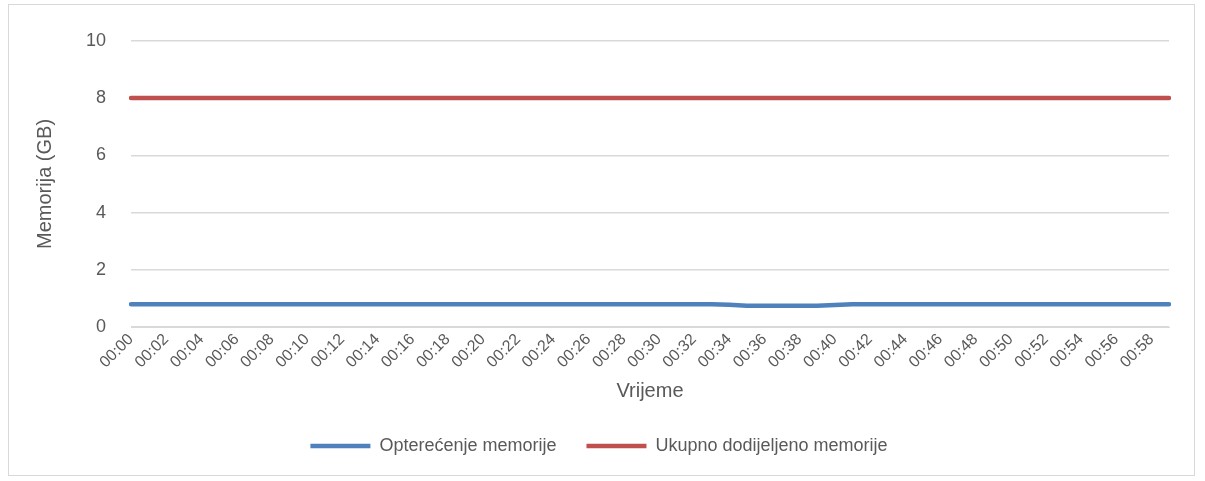  What do you see at coordinates (101, 326) in the screenshot?
I see `y-tick-label: 0` at bounding box center [101, 326].